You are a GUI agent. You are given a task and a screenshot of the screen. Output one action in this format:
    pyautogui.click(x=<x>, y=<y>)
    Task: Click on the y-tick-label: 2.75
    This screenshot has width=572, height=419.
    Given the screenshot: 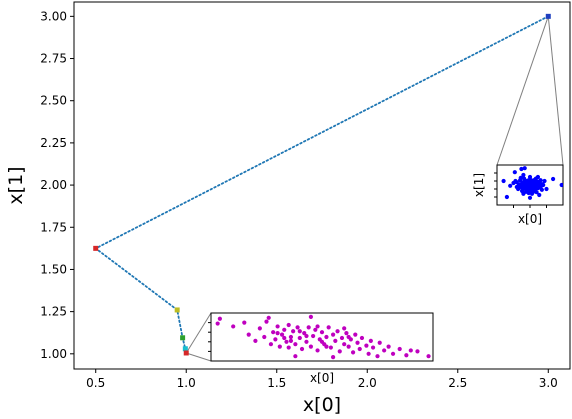 What is the action you would take?
    pyautogui.click(x=53, y=59)
    